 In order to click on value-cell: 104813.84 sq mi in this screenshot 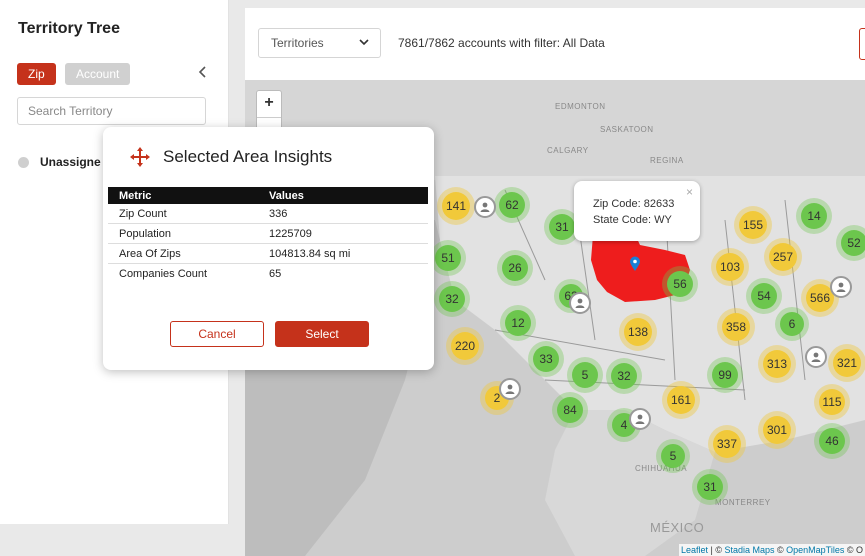, I will do `click(348, 253)`.